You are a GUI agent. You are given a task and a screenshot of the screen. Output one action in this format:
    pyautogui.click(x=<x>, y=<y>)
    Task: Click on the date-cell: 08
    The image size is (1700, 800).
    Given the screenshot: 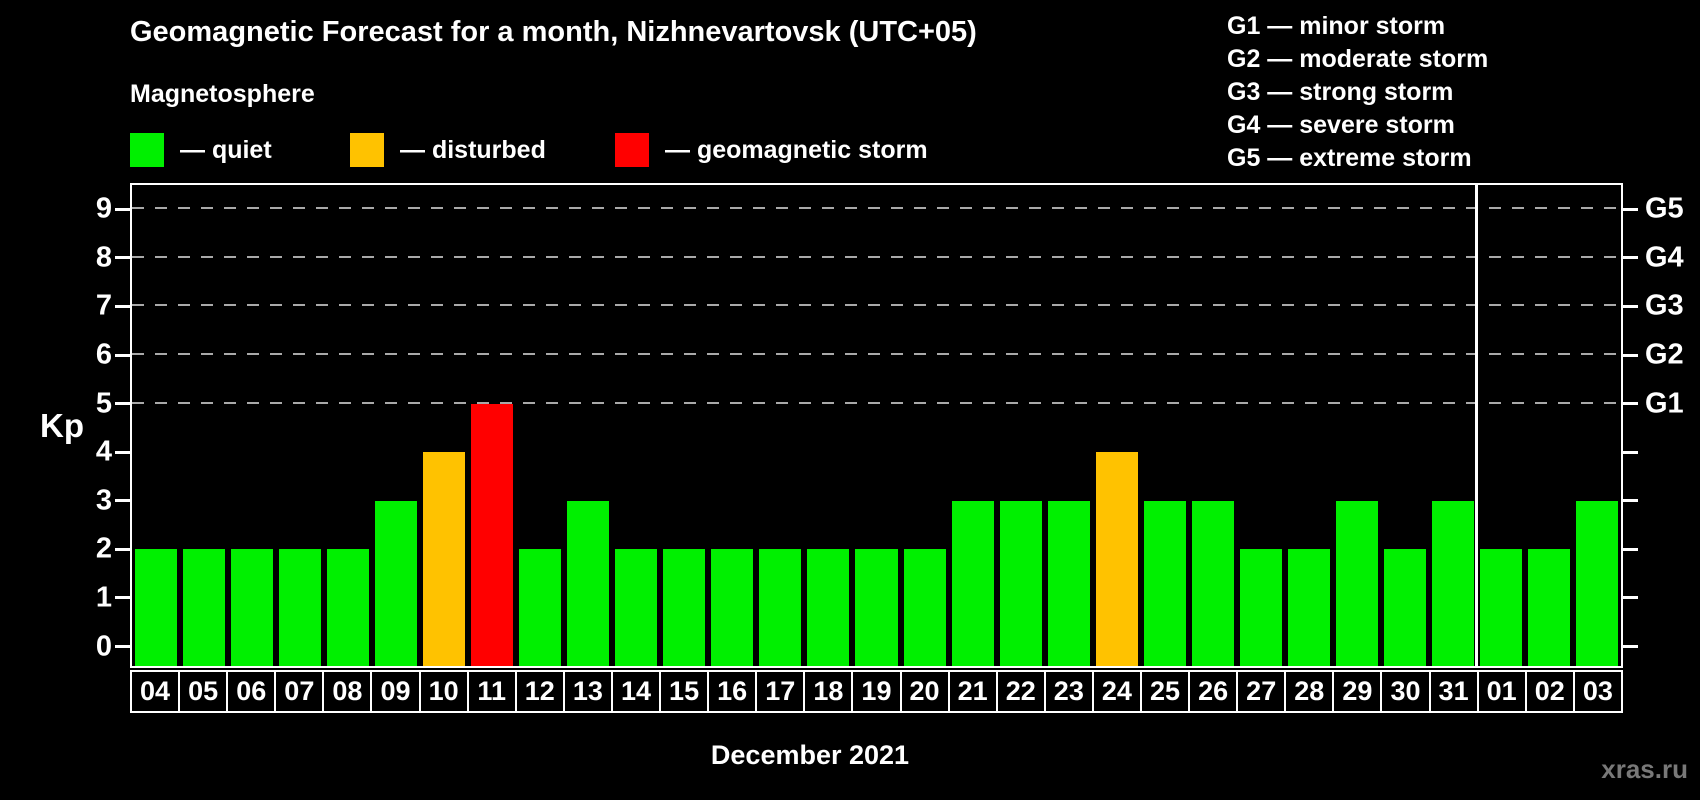 What is the action you would take?
    pyautogui.click(x=347, y=691)
    